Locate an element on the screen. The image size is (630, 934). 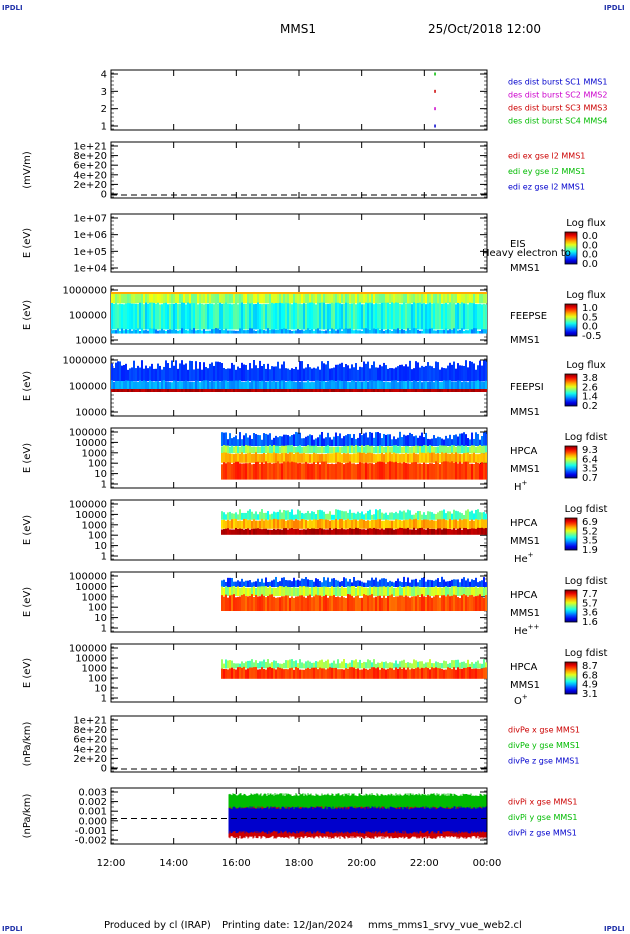
colorbar-label: 3.5 is located at coordinates (590, 541).